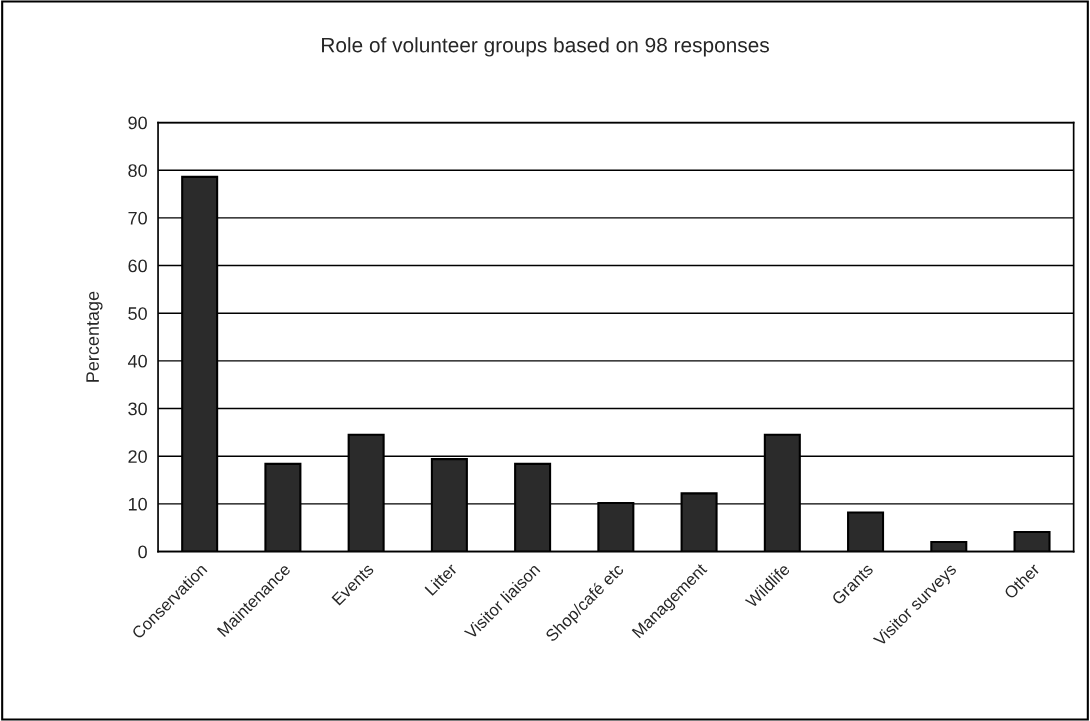  What do you see at coordinates (137, 313) in the screenshot?
I see `y-tick-label: 50` at bounding box center [137, 313].